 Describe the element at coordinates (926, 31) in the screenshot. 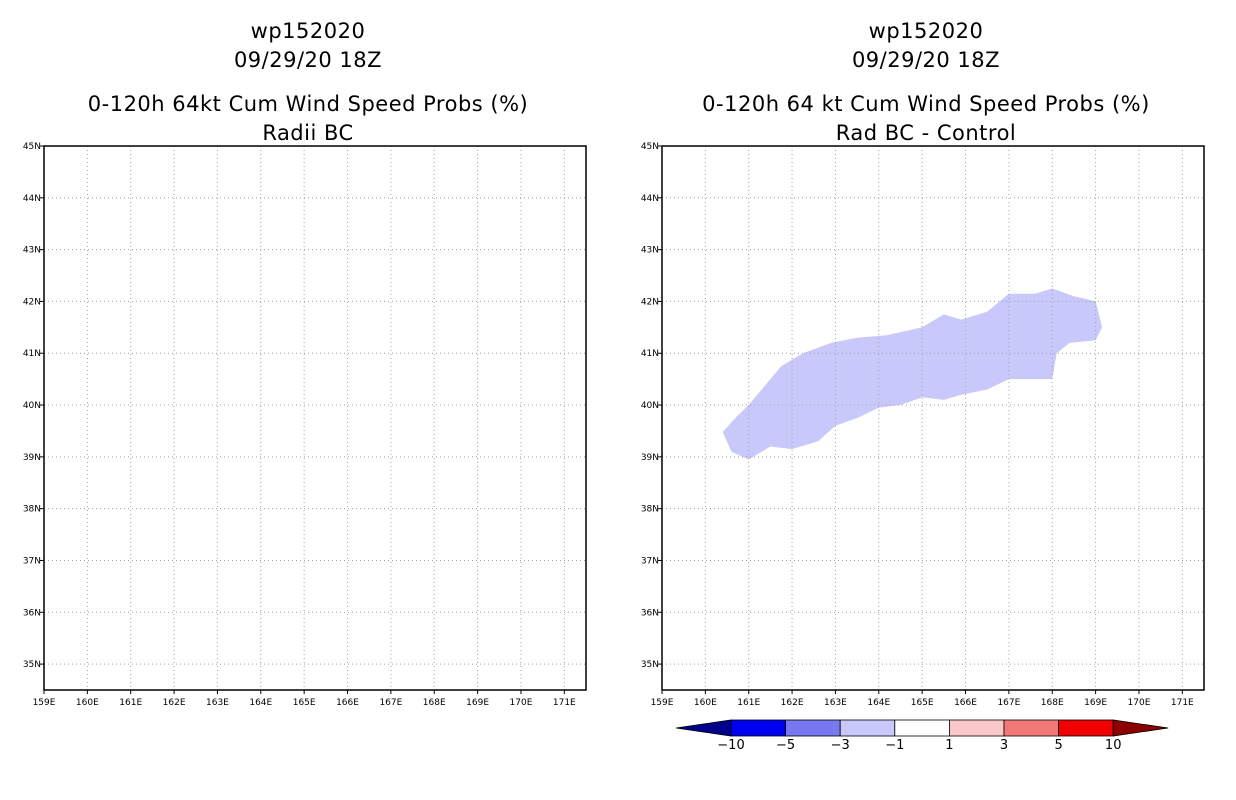

I see `right-storm-id: wp152020` at that location.